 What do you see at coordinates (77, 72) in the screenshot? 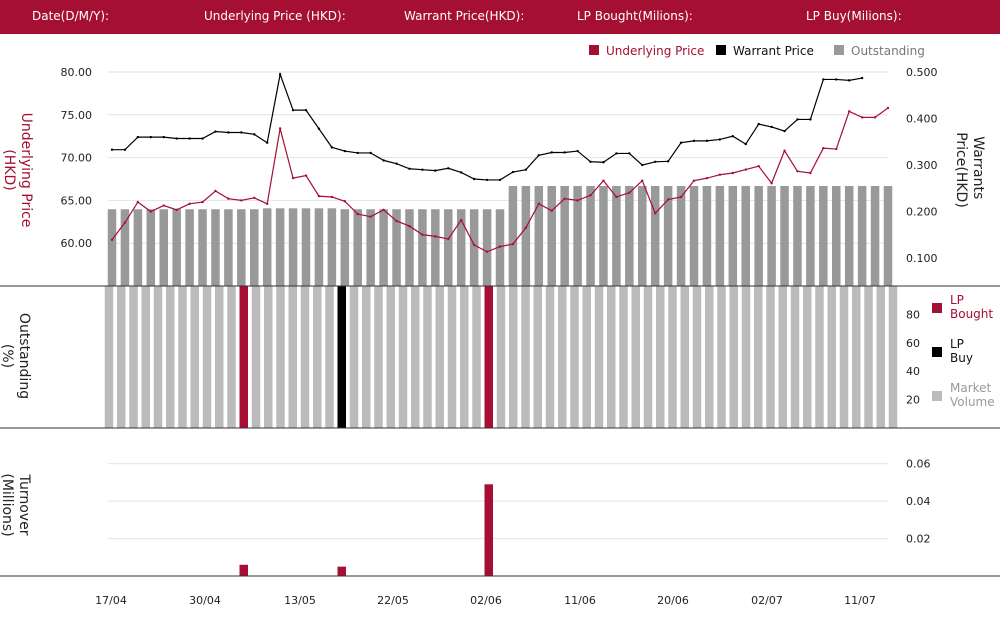
I see `left-tick-label: 80.00` at bounding box center [77, 72].